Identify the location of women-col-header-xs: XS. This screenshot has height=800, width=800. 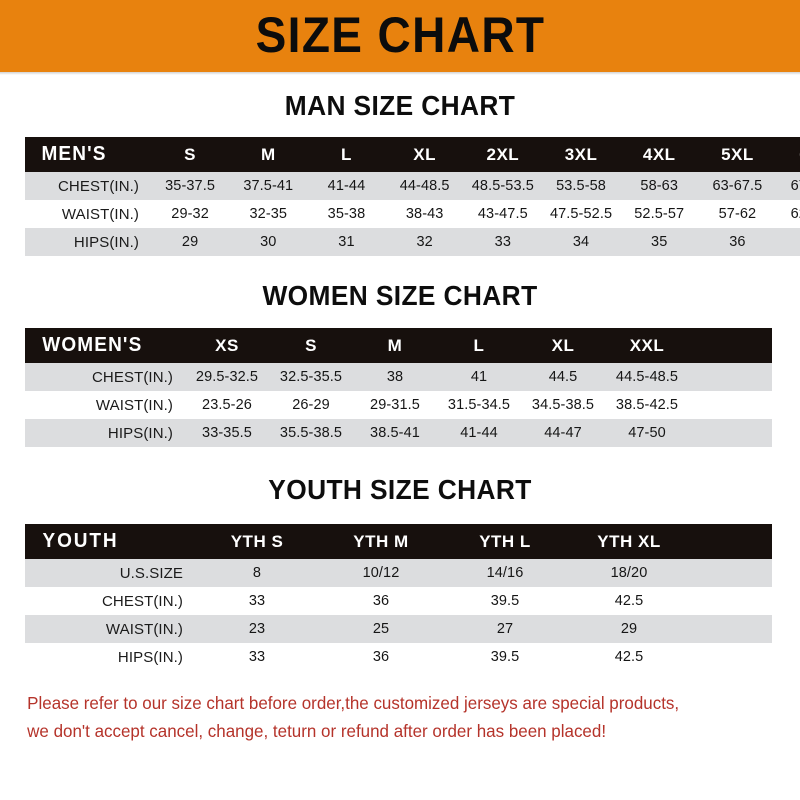
(227, 345).